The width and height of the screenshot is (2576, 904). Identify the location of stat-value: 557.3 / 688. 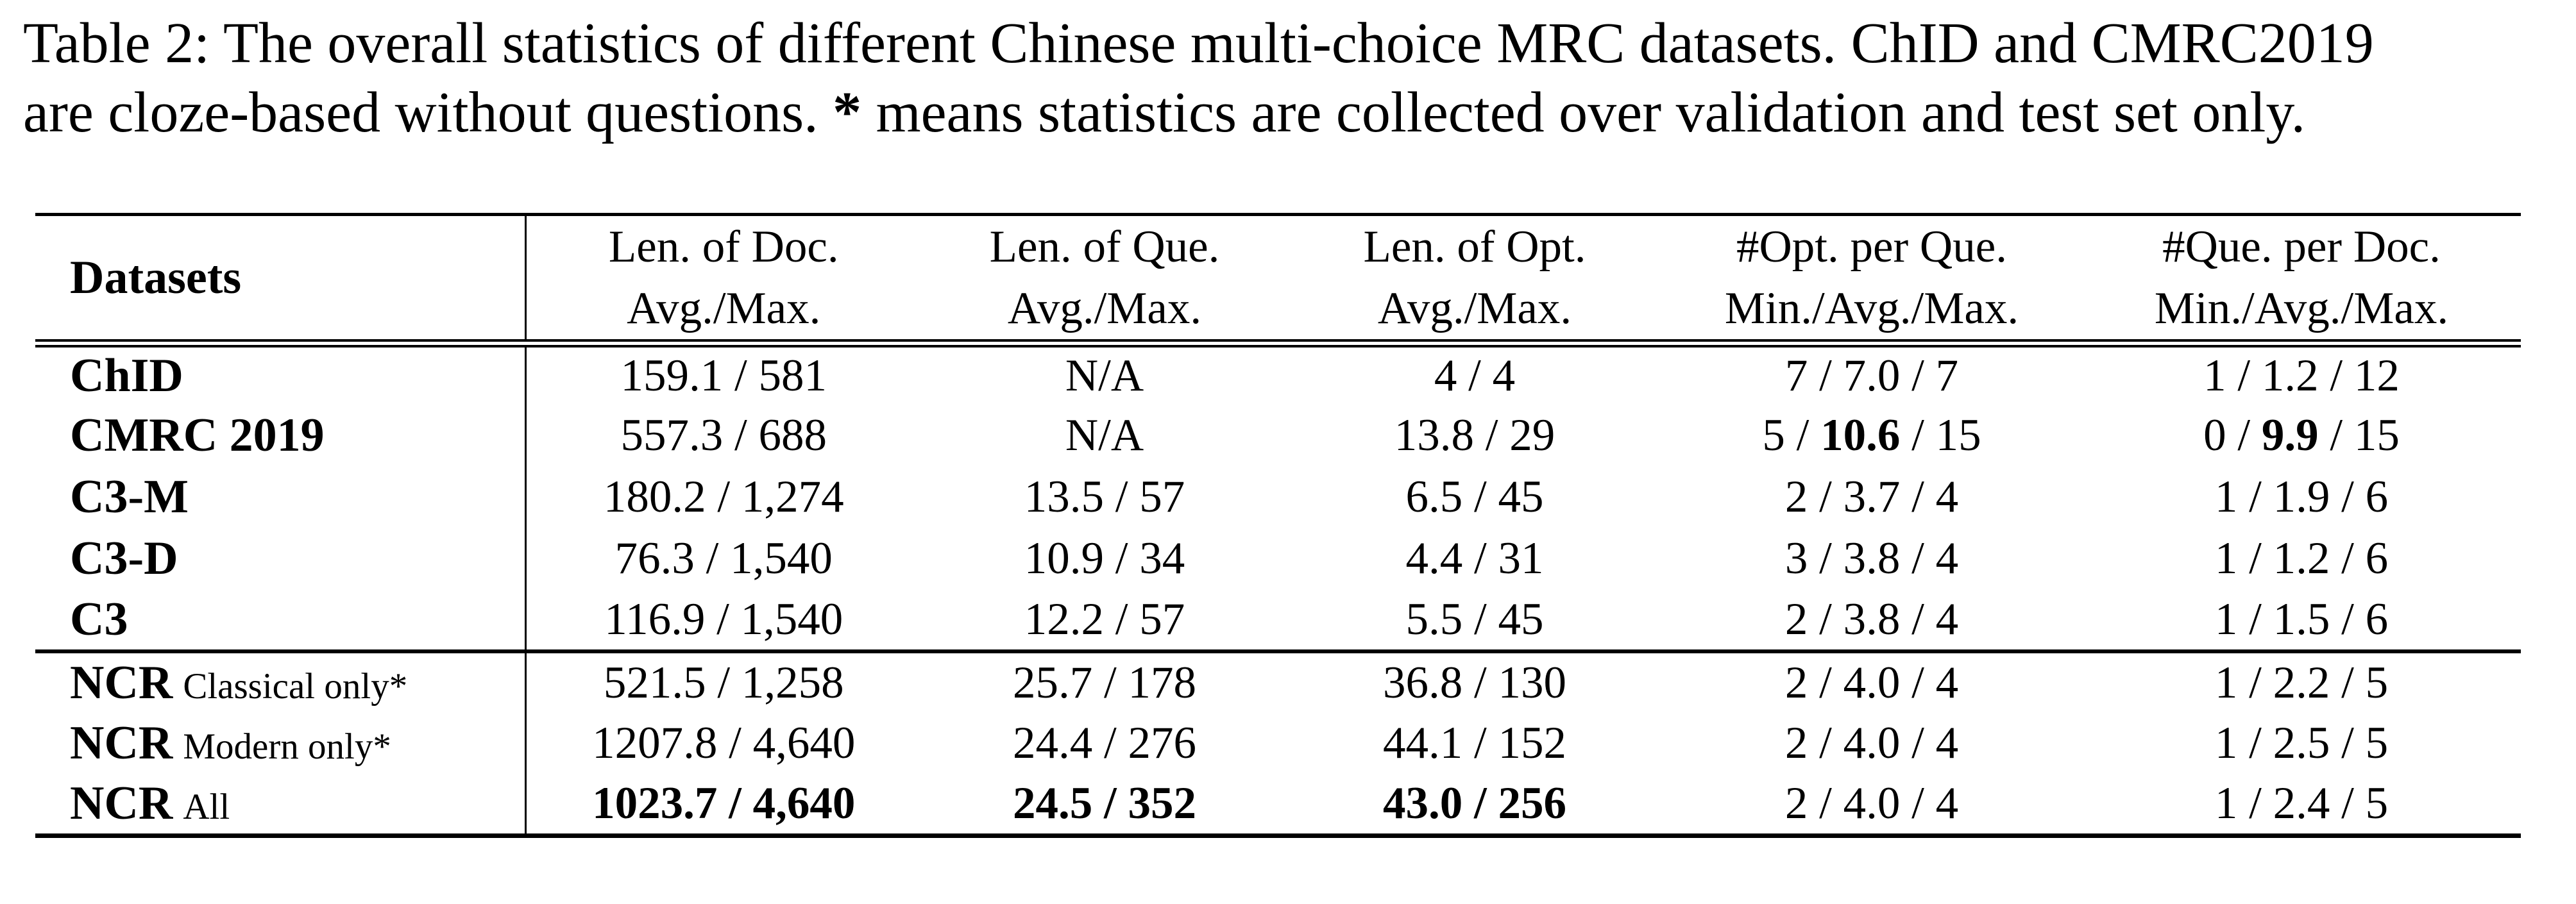
(723, 435).